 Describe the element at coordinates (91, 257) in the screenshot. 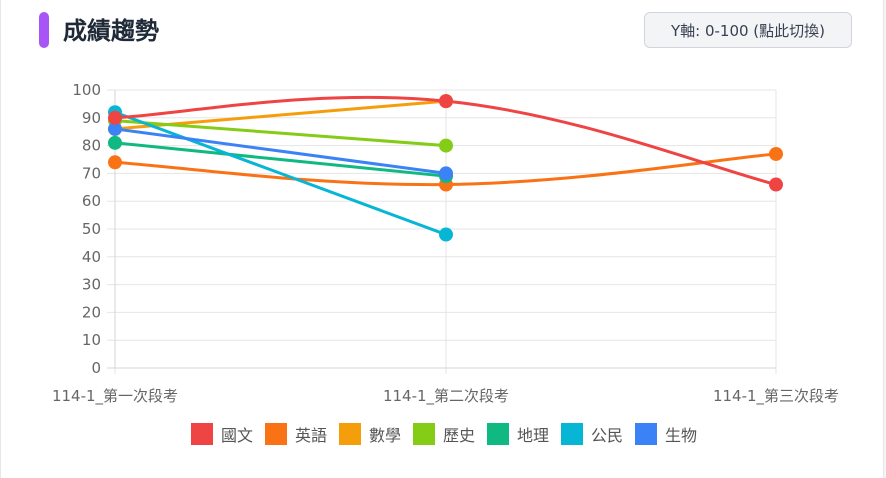

I see `y-tick-label: 40` at that location.